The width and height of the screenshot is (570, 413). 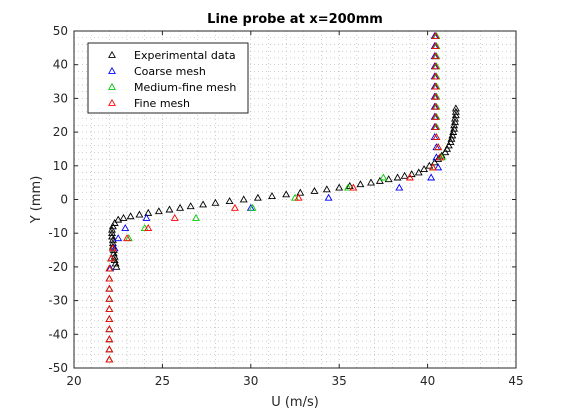 What do you see at coordinates (162, 103) in the screenshot?
I see `legend-label: Fine mesh` at bounding box center [162, 103].